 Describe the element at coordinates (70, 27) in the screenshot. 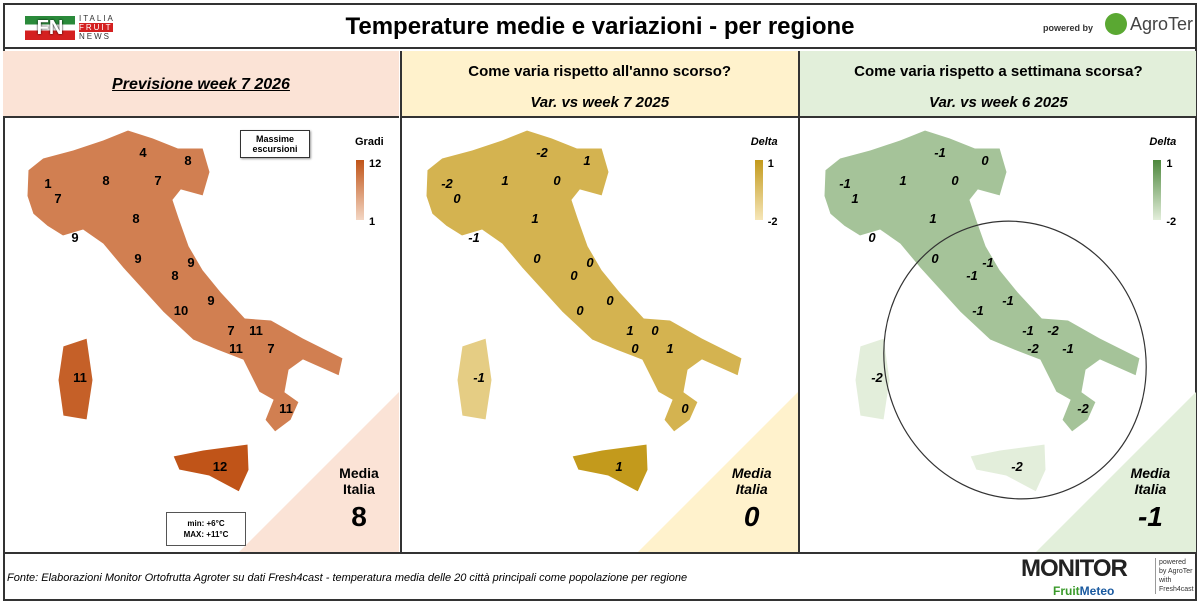

I see `italia-fruit-news-logo: FN ITALIA FRUIT NEWS` at that location.